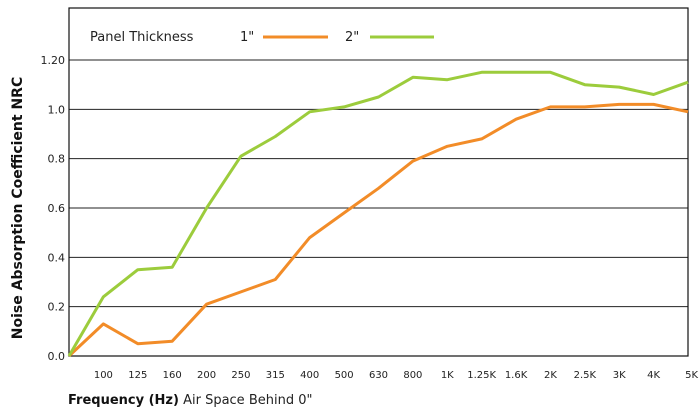  I want to click on legend: Panel Thickness 1" 2", so click(262, 37).